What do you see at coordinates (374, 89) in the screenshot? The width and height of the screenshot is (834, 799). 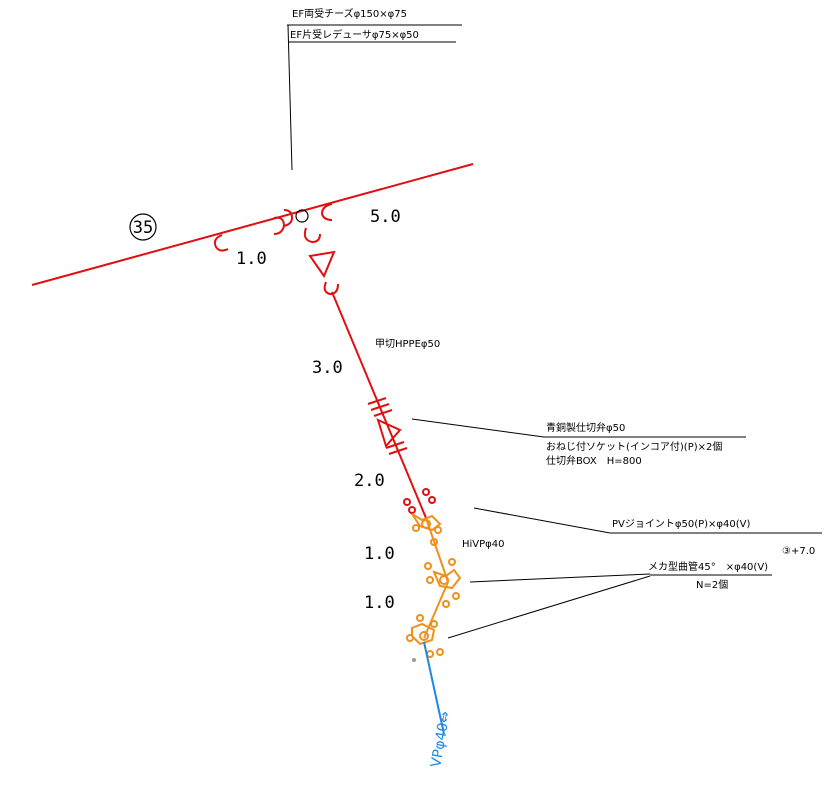 I see `ef-fitting-callout: EF両受チーズφ150×φ75 EF片受レデューサφ75×φ50` at bounding box center [374, 89].